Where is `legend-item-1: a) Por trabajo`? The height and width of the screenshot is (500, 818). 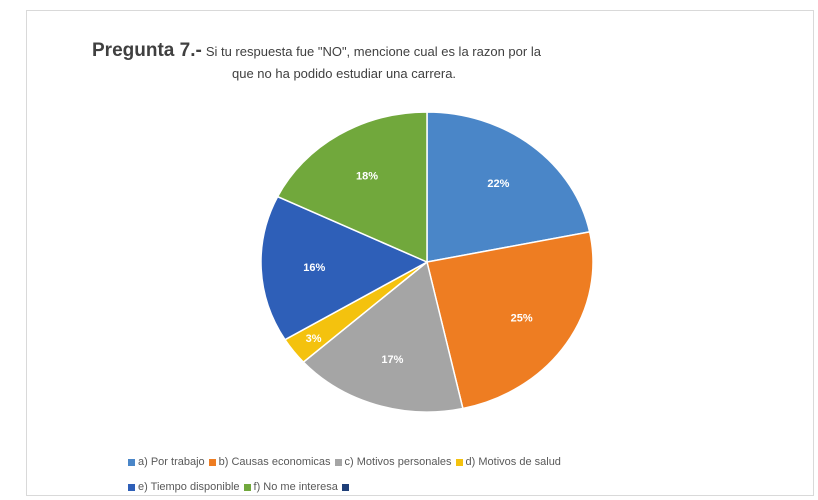 legend-item-1: a) Por trabajo is located at coordinates (166, 462).